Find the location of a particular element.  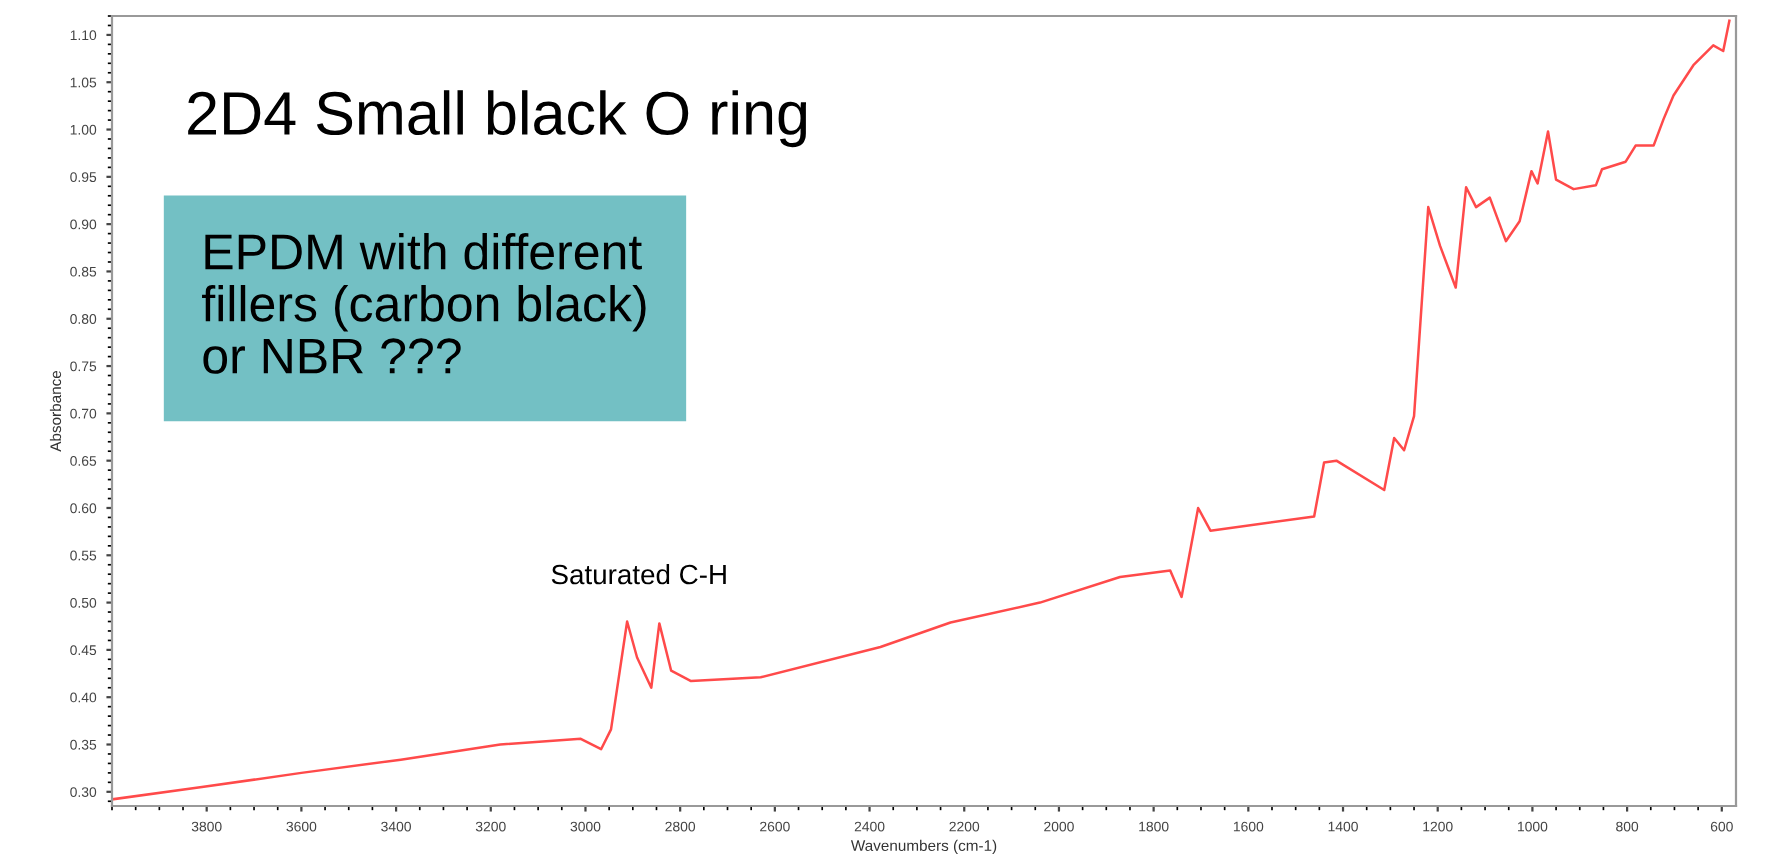

annotation: 2D4 Small black O ring is located at coordinates (497, 119).